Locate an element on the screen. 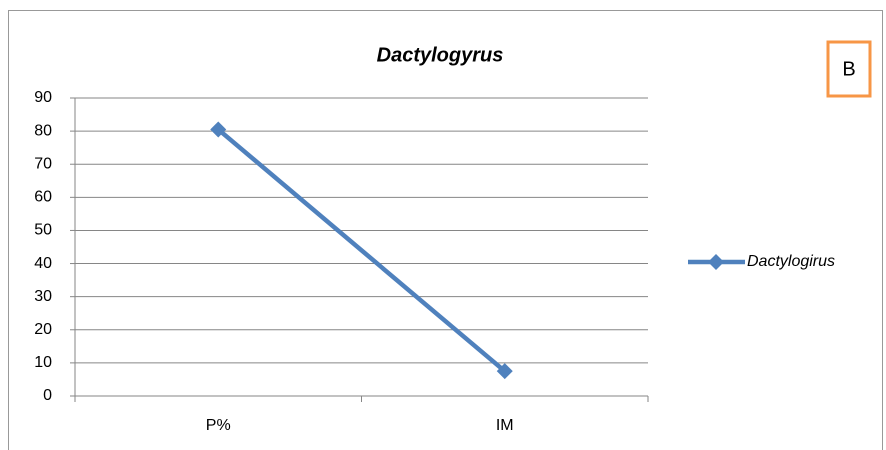  y-tick-label: 60 is located at coordinates (43, 197).